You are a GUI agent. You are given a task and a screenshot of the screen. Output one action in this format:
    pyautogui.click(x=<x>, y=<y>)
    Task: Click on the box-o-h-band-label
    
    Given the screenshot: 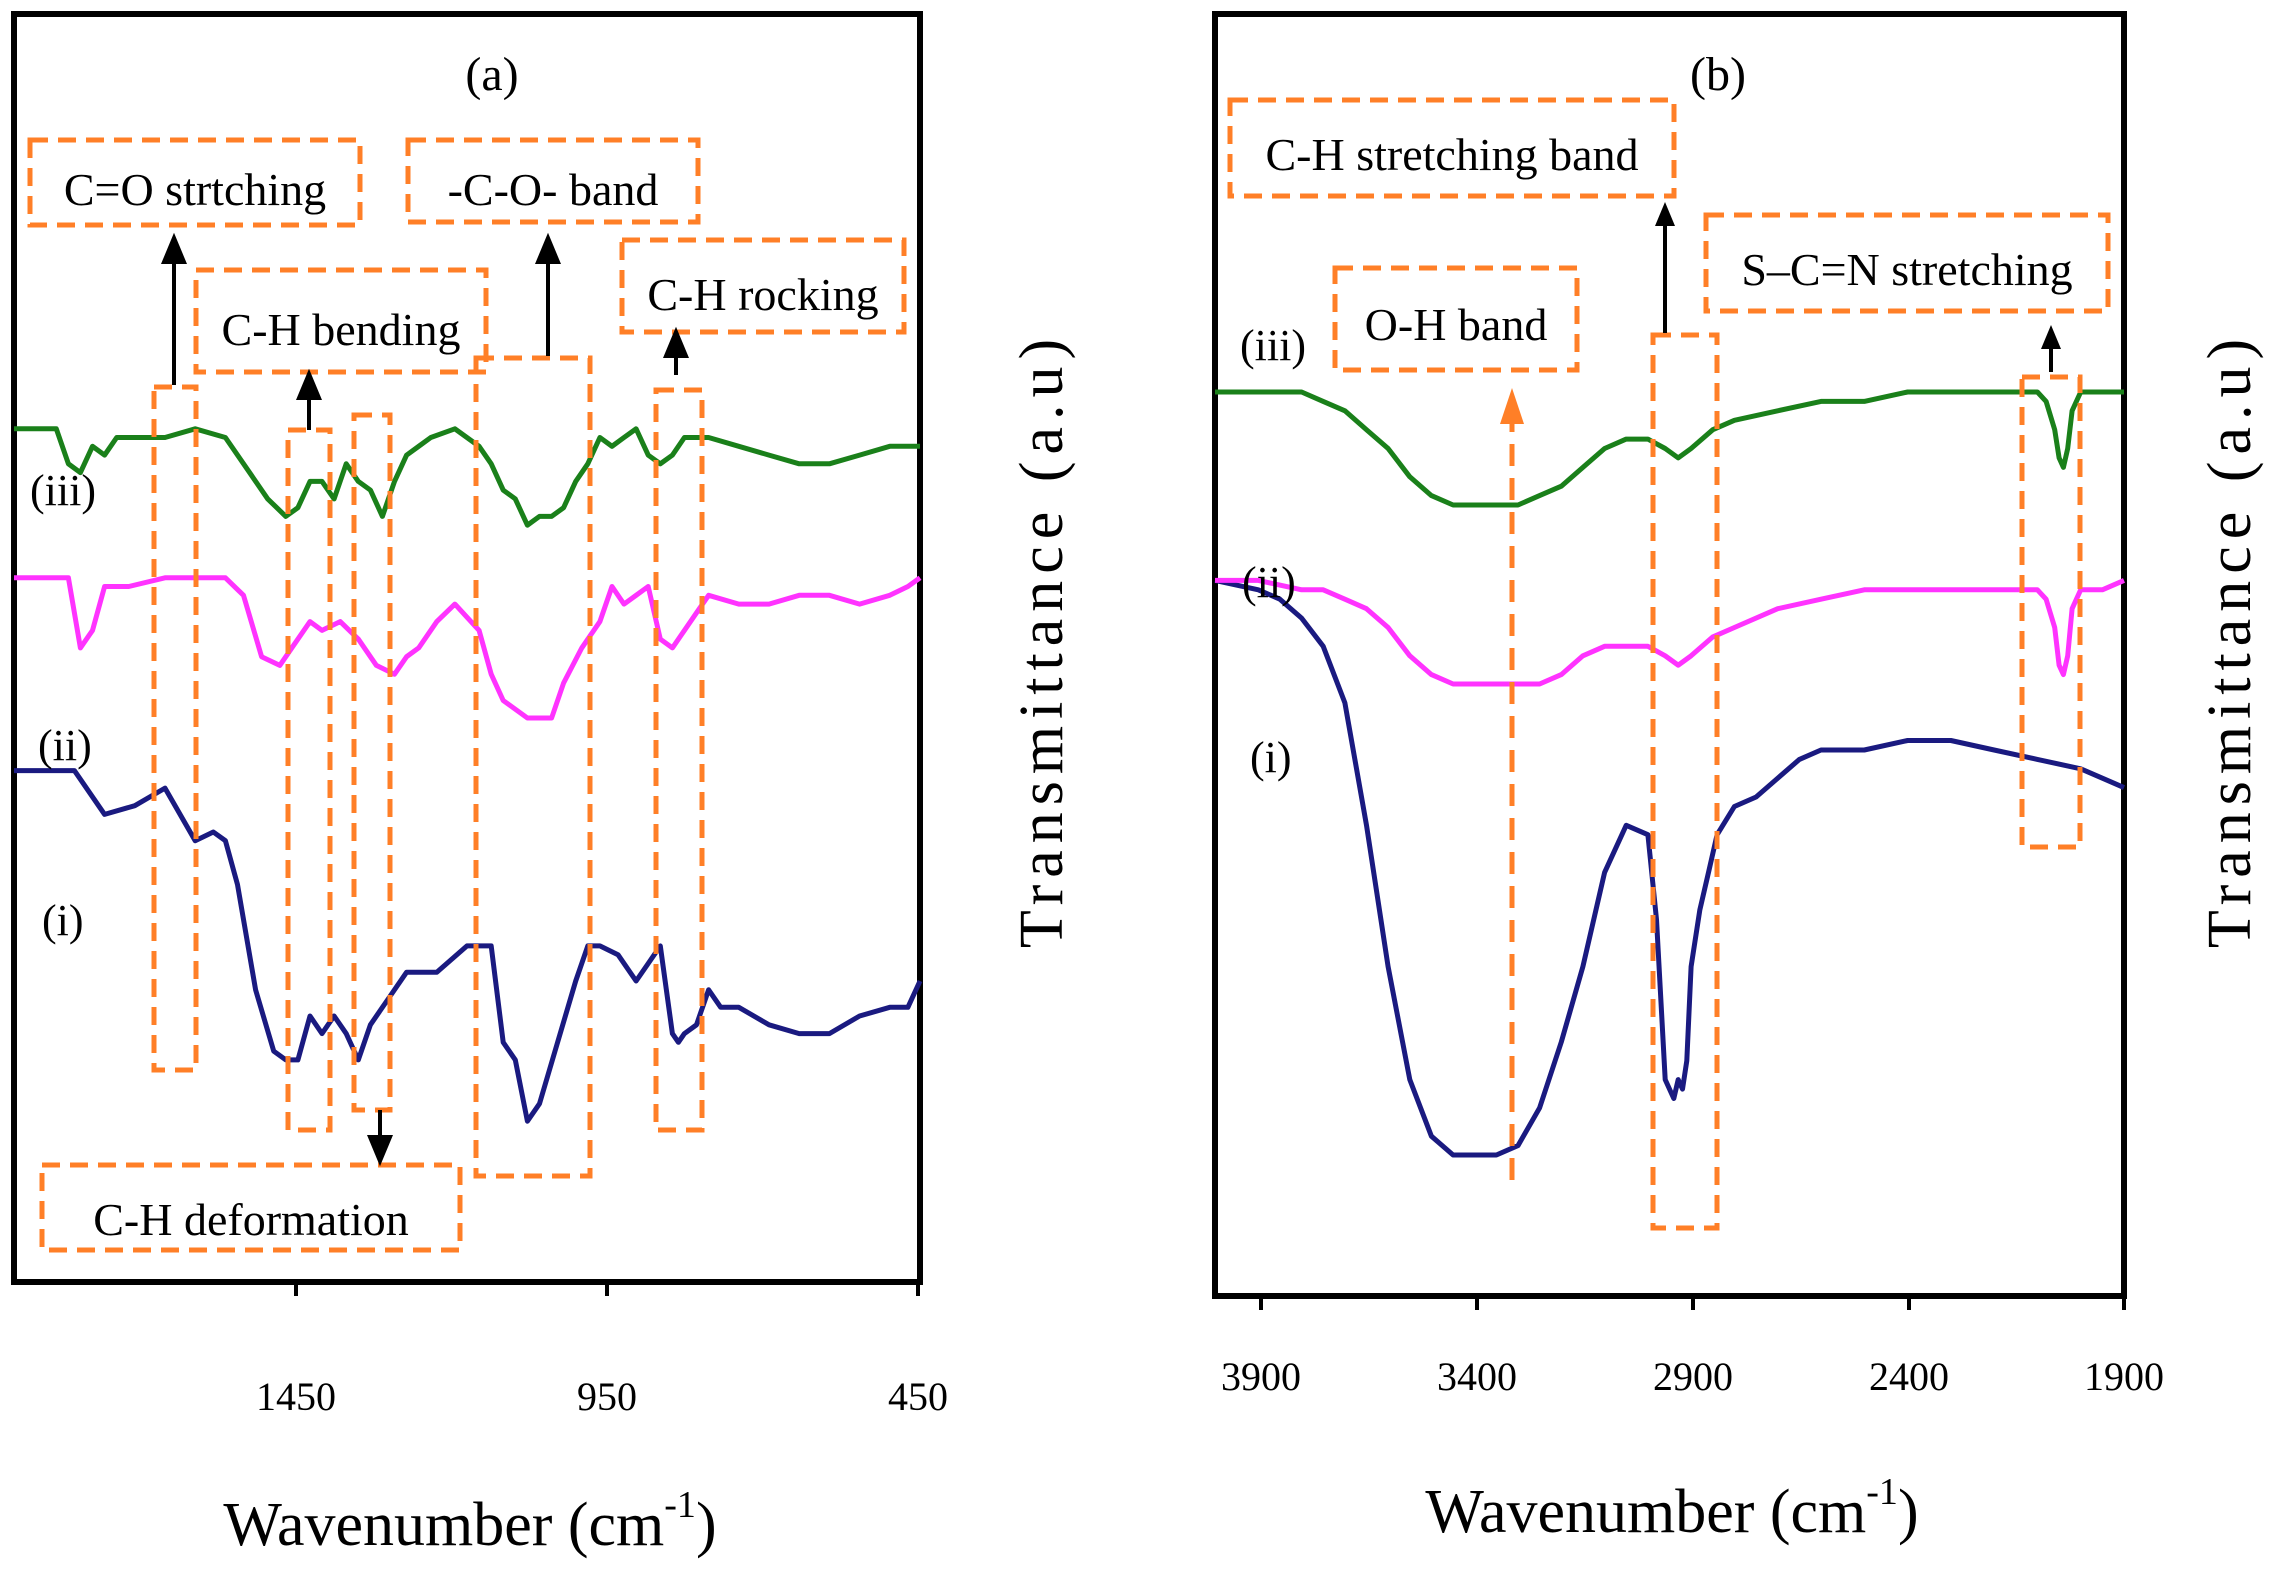 What is the action you would take?
    pyautogui.click(x=1456, y=319)
    